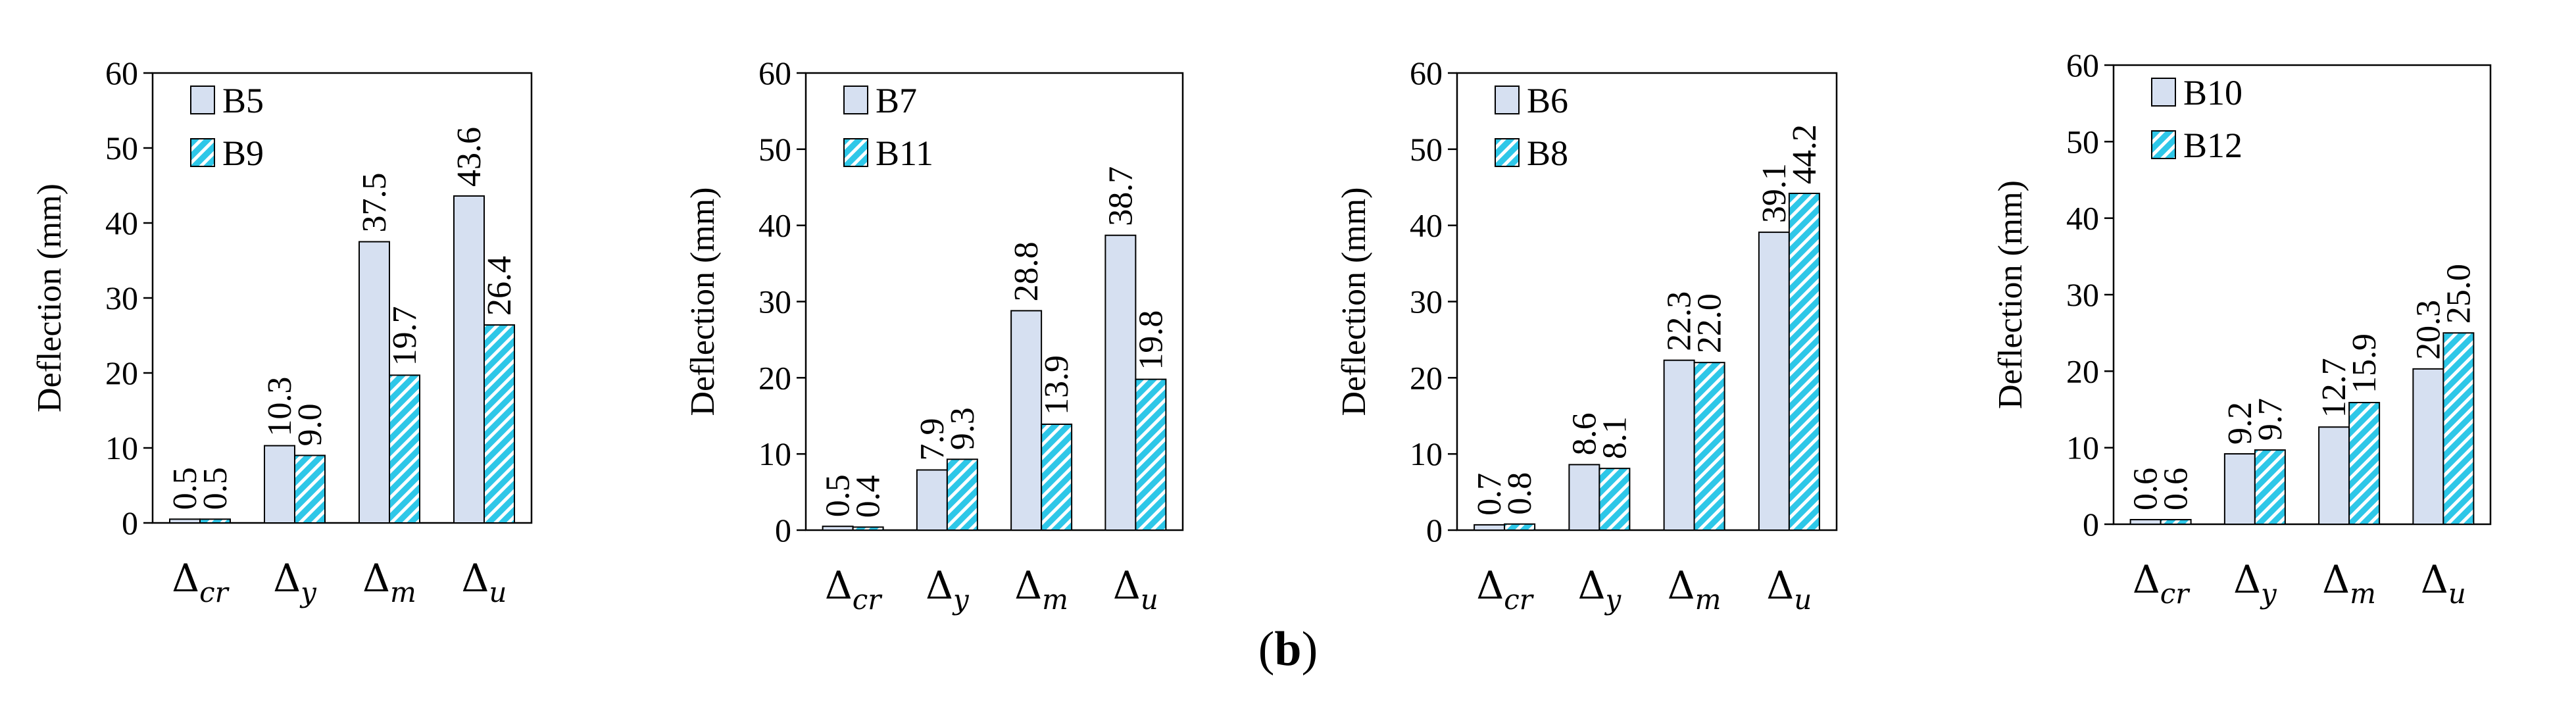 The height and width of the screenshot is (713, 2576). Describe the element at coordinates (2458, 429) in the screenshot. I see `bar-b12-u` at that location.